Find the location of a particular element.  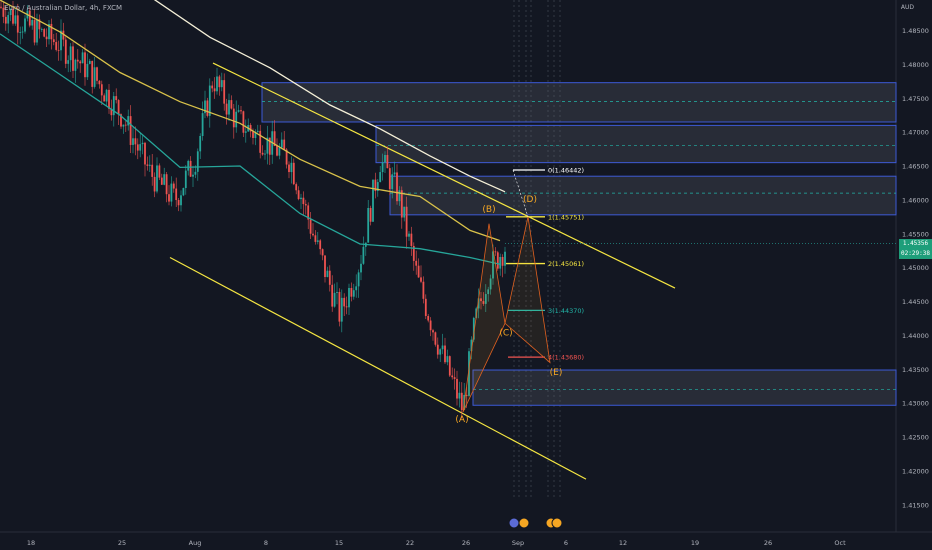

y-tick-label: 1.44000 is located at coordinates (915, 336).